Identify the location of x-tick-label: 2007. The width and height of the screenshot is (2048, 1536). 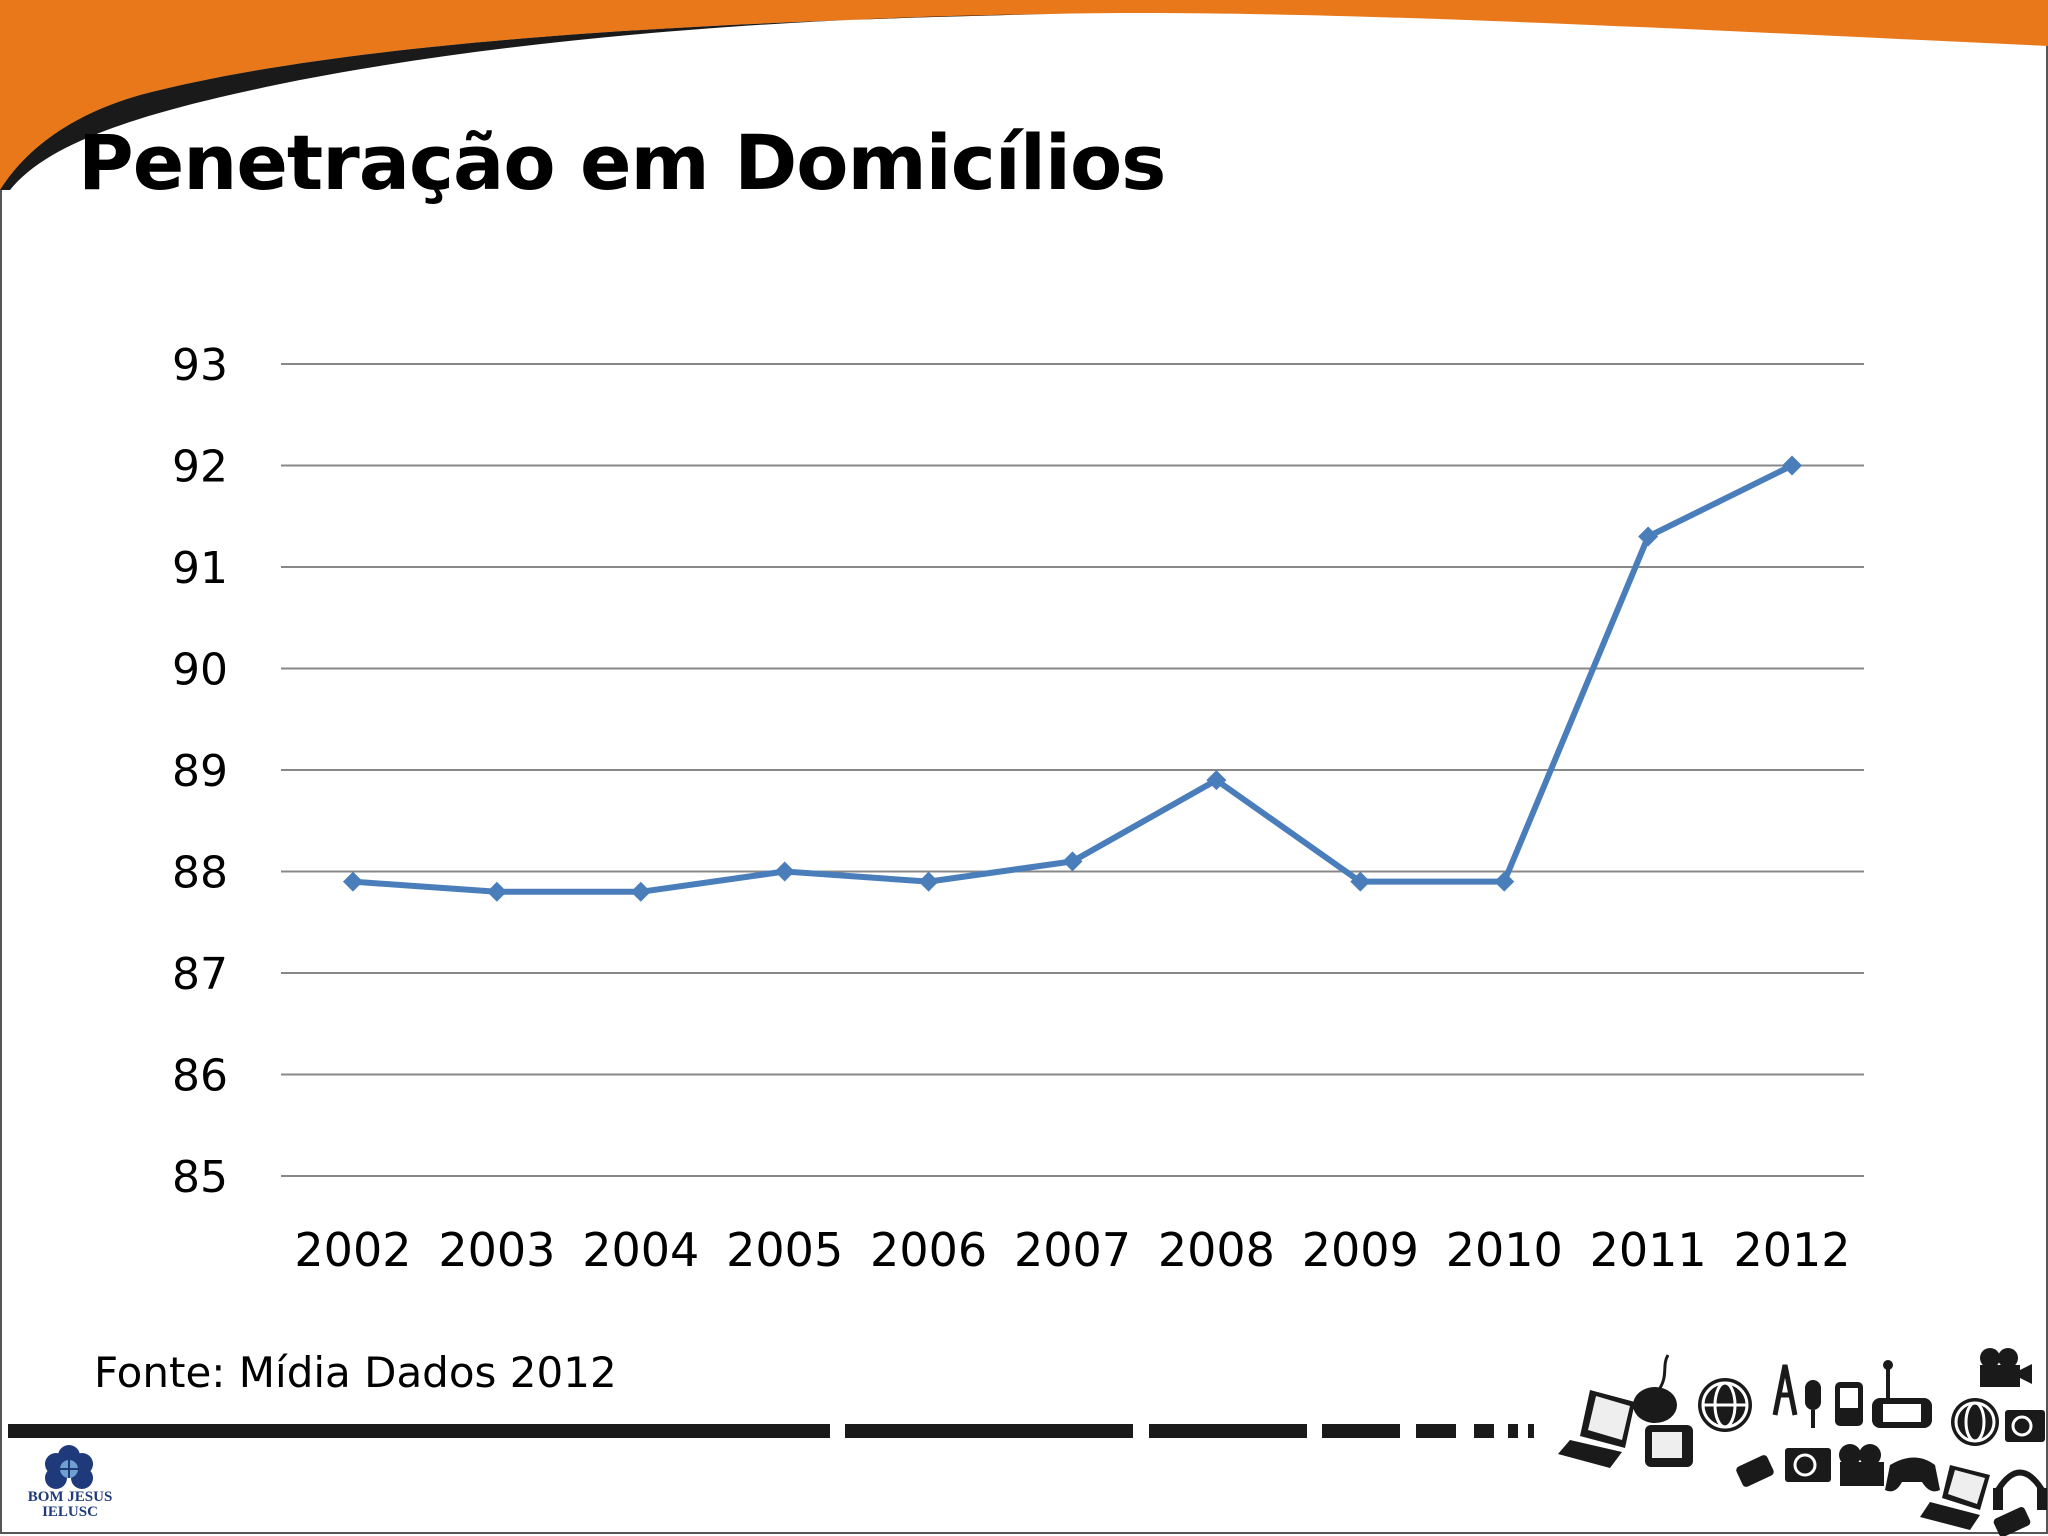
(1072, 1250).